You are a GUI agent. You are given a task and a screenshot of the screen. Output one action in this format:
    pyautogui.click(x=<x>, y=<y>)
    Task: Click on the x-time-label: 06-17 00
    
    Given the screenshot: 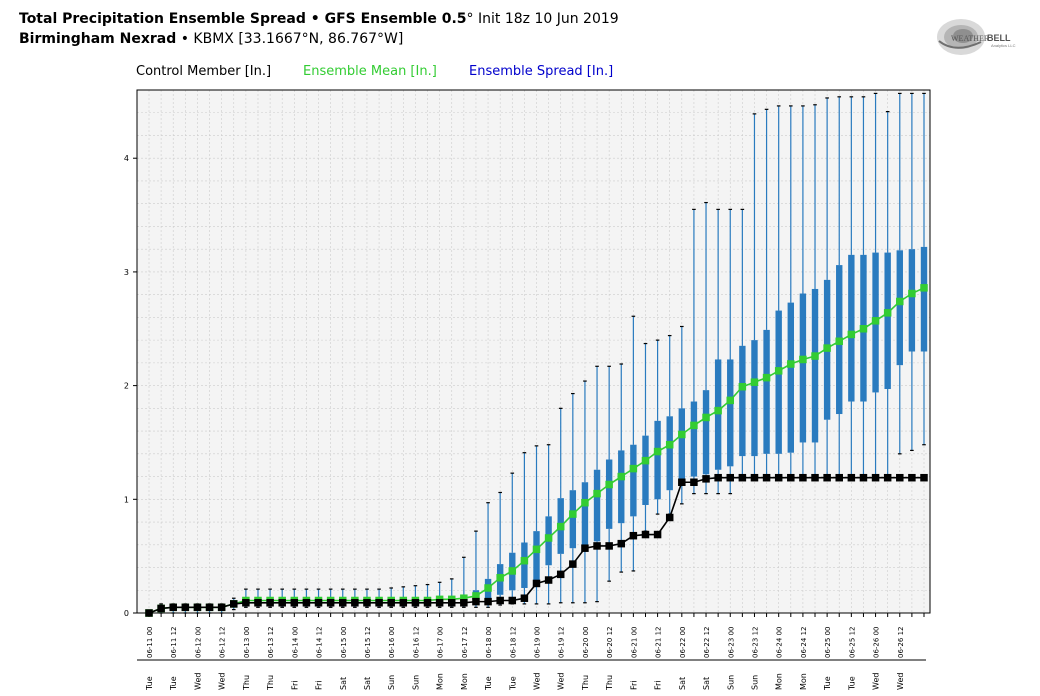 What is the action you would take?
    pyautogui.click(x=441, y=642)
    